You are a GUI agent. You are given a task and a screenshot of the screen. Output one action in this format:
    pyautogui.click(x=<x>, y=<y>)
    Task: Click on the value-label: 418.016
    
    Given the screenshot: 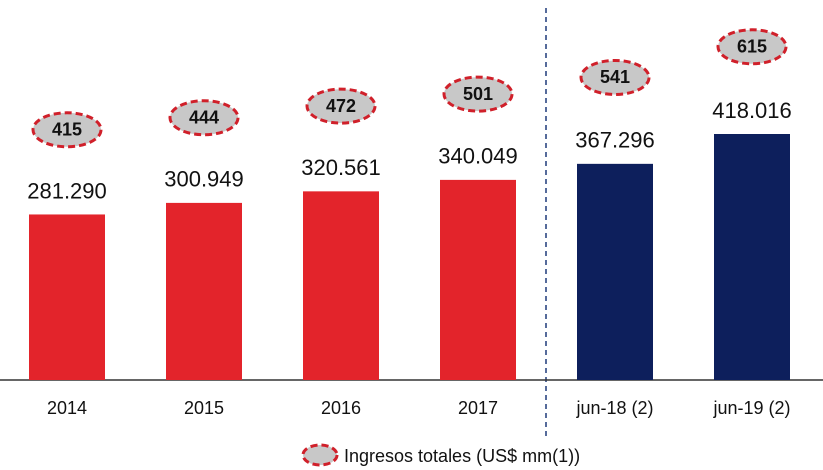 What is the action you would take?
    pyautogui.click(x=752, y=110)
    